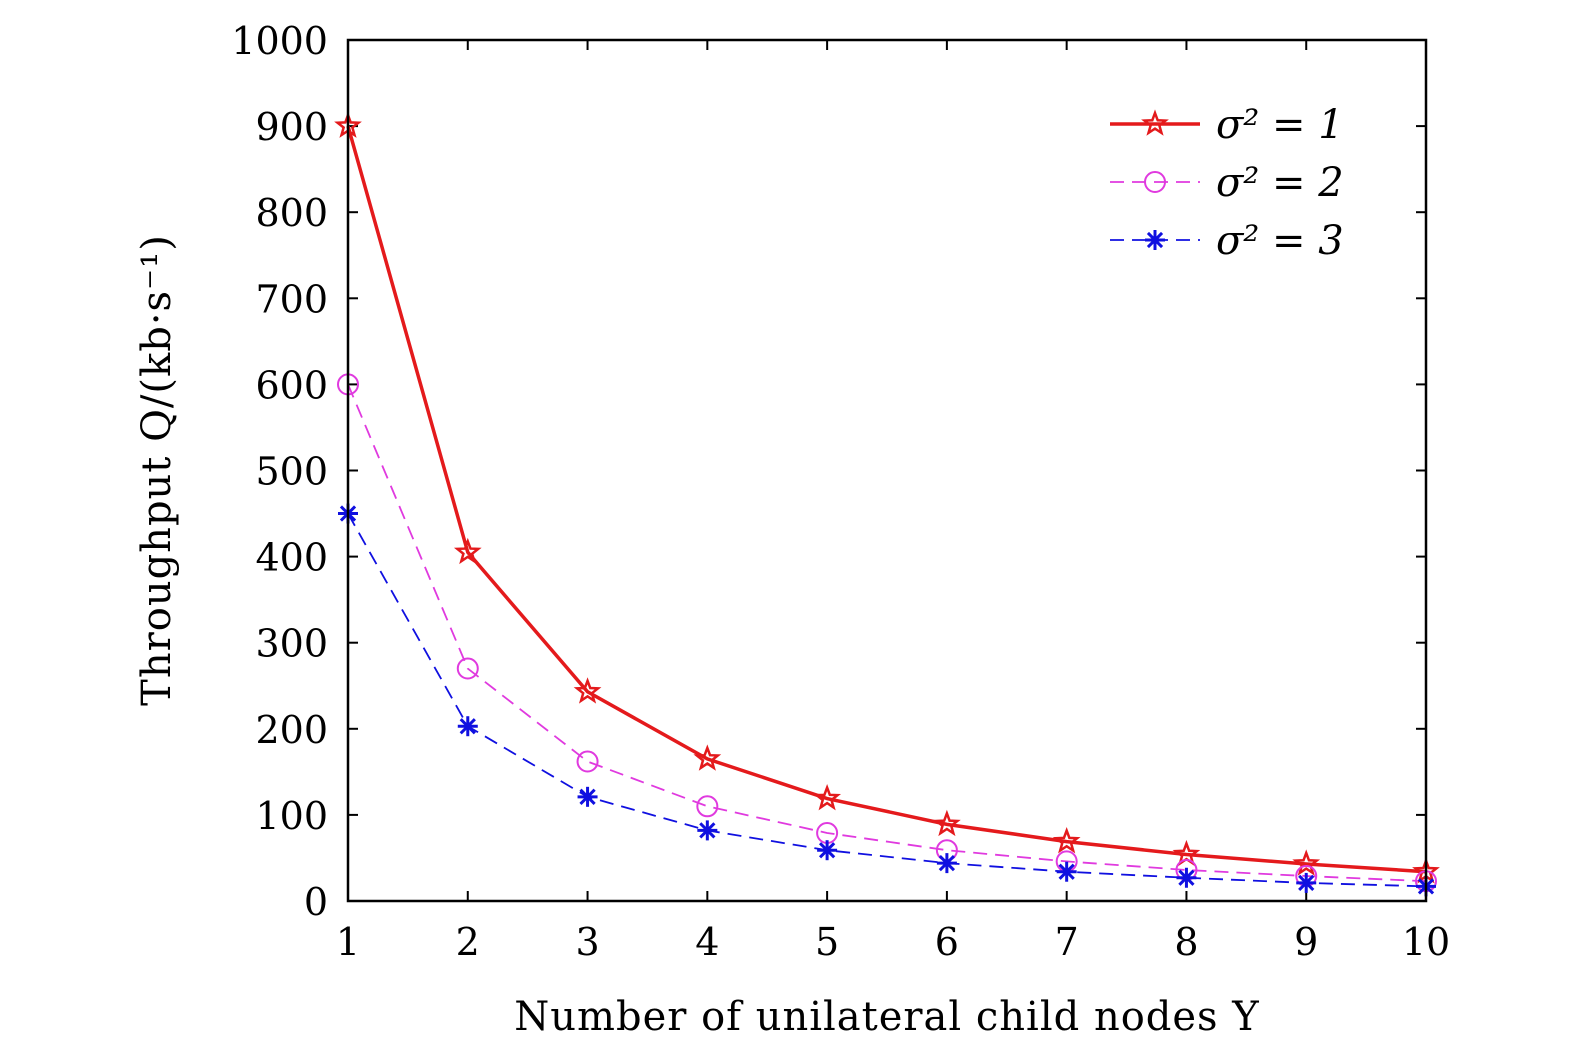 This screenshot has height=1063, width=1575. I want to click on x-tick-label: 8, so click(1186, 942).